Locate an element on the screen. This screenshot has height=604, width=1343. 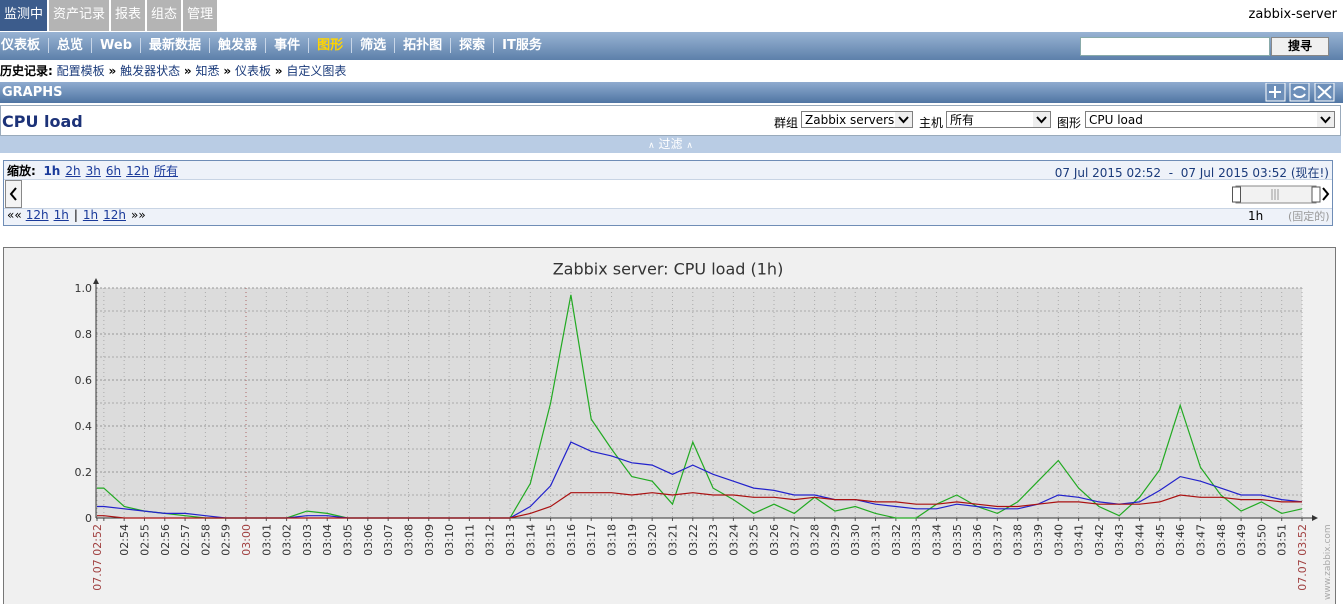
zoom-option: 6h is located at coordinates (113, 171).